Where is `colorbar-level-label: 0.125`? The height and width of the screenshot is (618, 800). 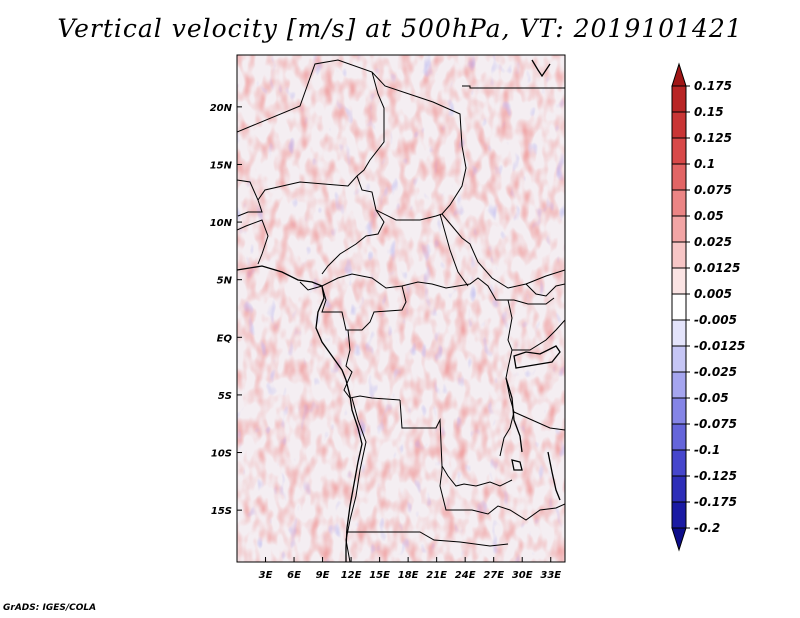
colorbar-level-label: 0.125 is located at coordinates (713, 138).